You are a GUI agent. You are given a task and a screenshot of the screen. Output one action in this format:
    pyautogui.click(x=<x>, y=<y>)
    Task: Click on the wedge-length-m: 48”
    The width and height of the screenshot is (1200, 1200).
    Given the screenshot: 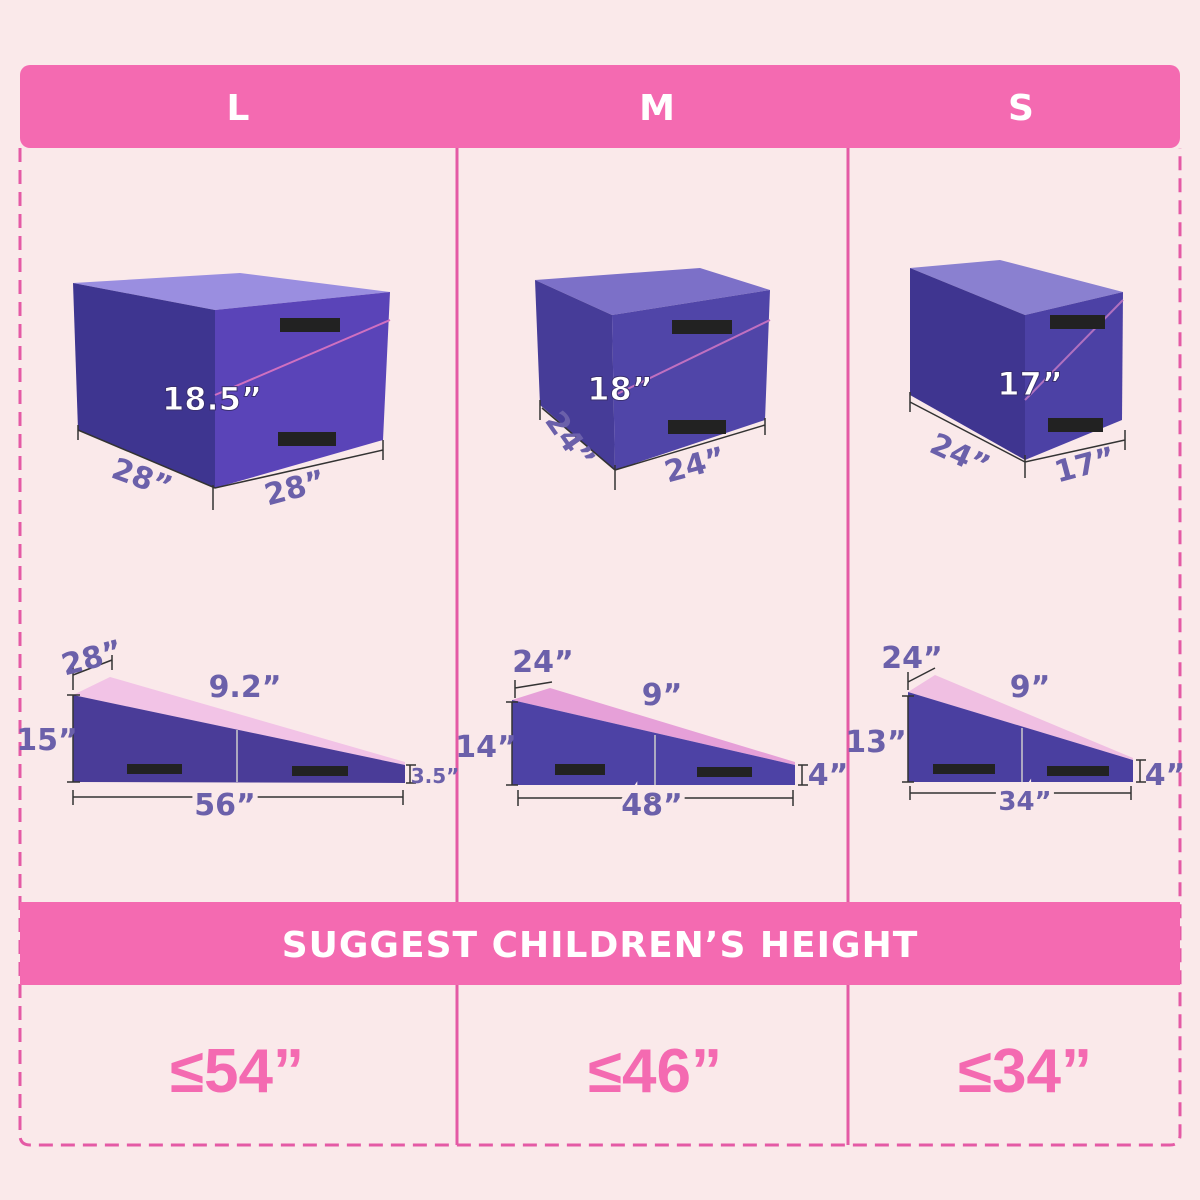 What is the action you would take?
    pyautogui.click(x=651, y=805)
    